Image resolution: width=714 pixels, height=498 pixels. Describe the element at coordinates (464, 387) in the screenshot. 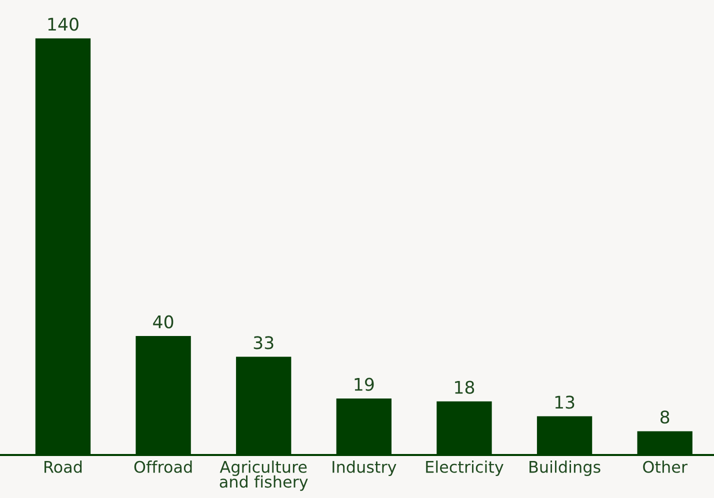

I see `data-label: 18` at that location.